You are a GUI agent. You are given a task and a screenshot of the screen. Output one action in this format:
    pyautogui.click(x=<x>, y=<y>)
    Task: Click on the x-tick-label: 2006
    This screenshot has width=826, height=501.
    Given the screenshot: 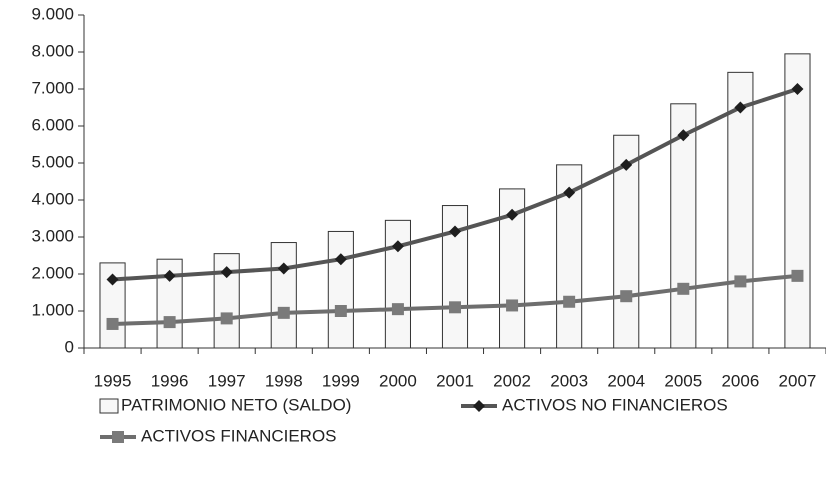 What is the action you would take?
    pyautogui.click(x=740, y=380)
    